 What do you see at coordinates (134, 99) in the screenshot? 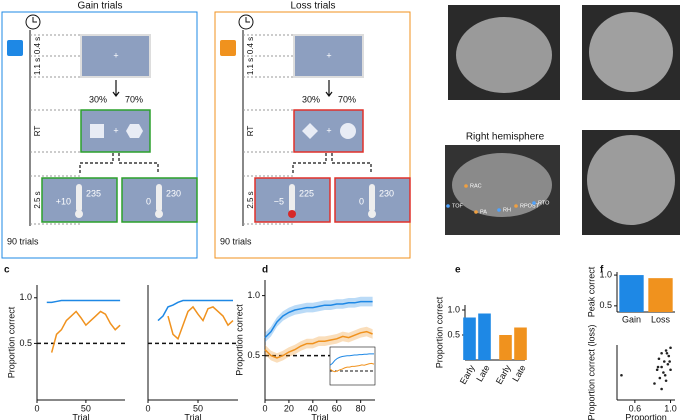
I see `probability: 70%` at bounding box center [134, 99].